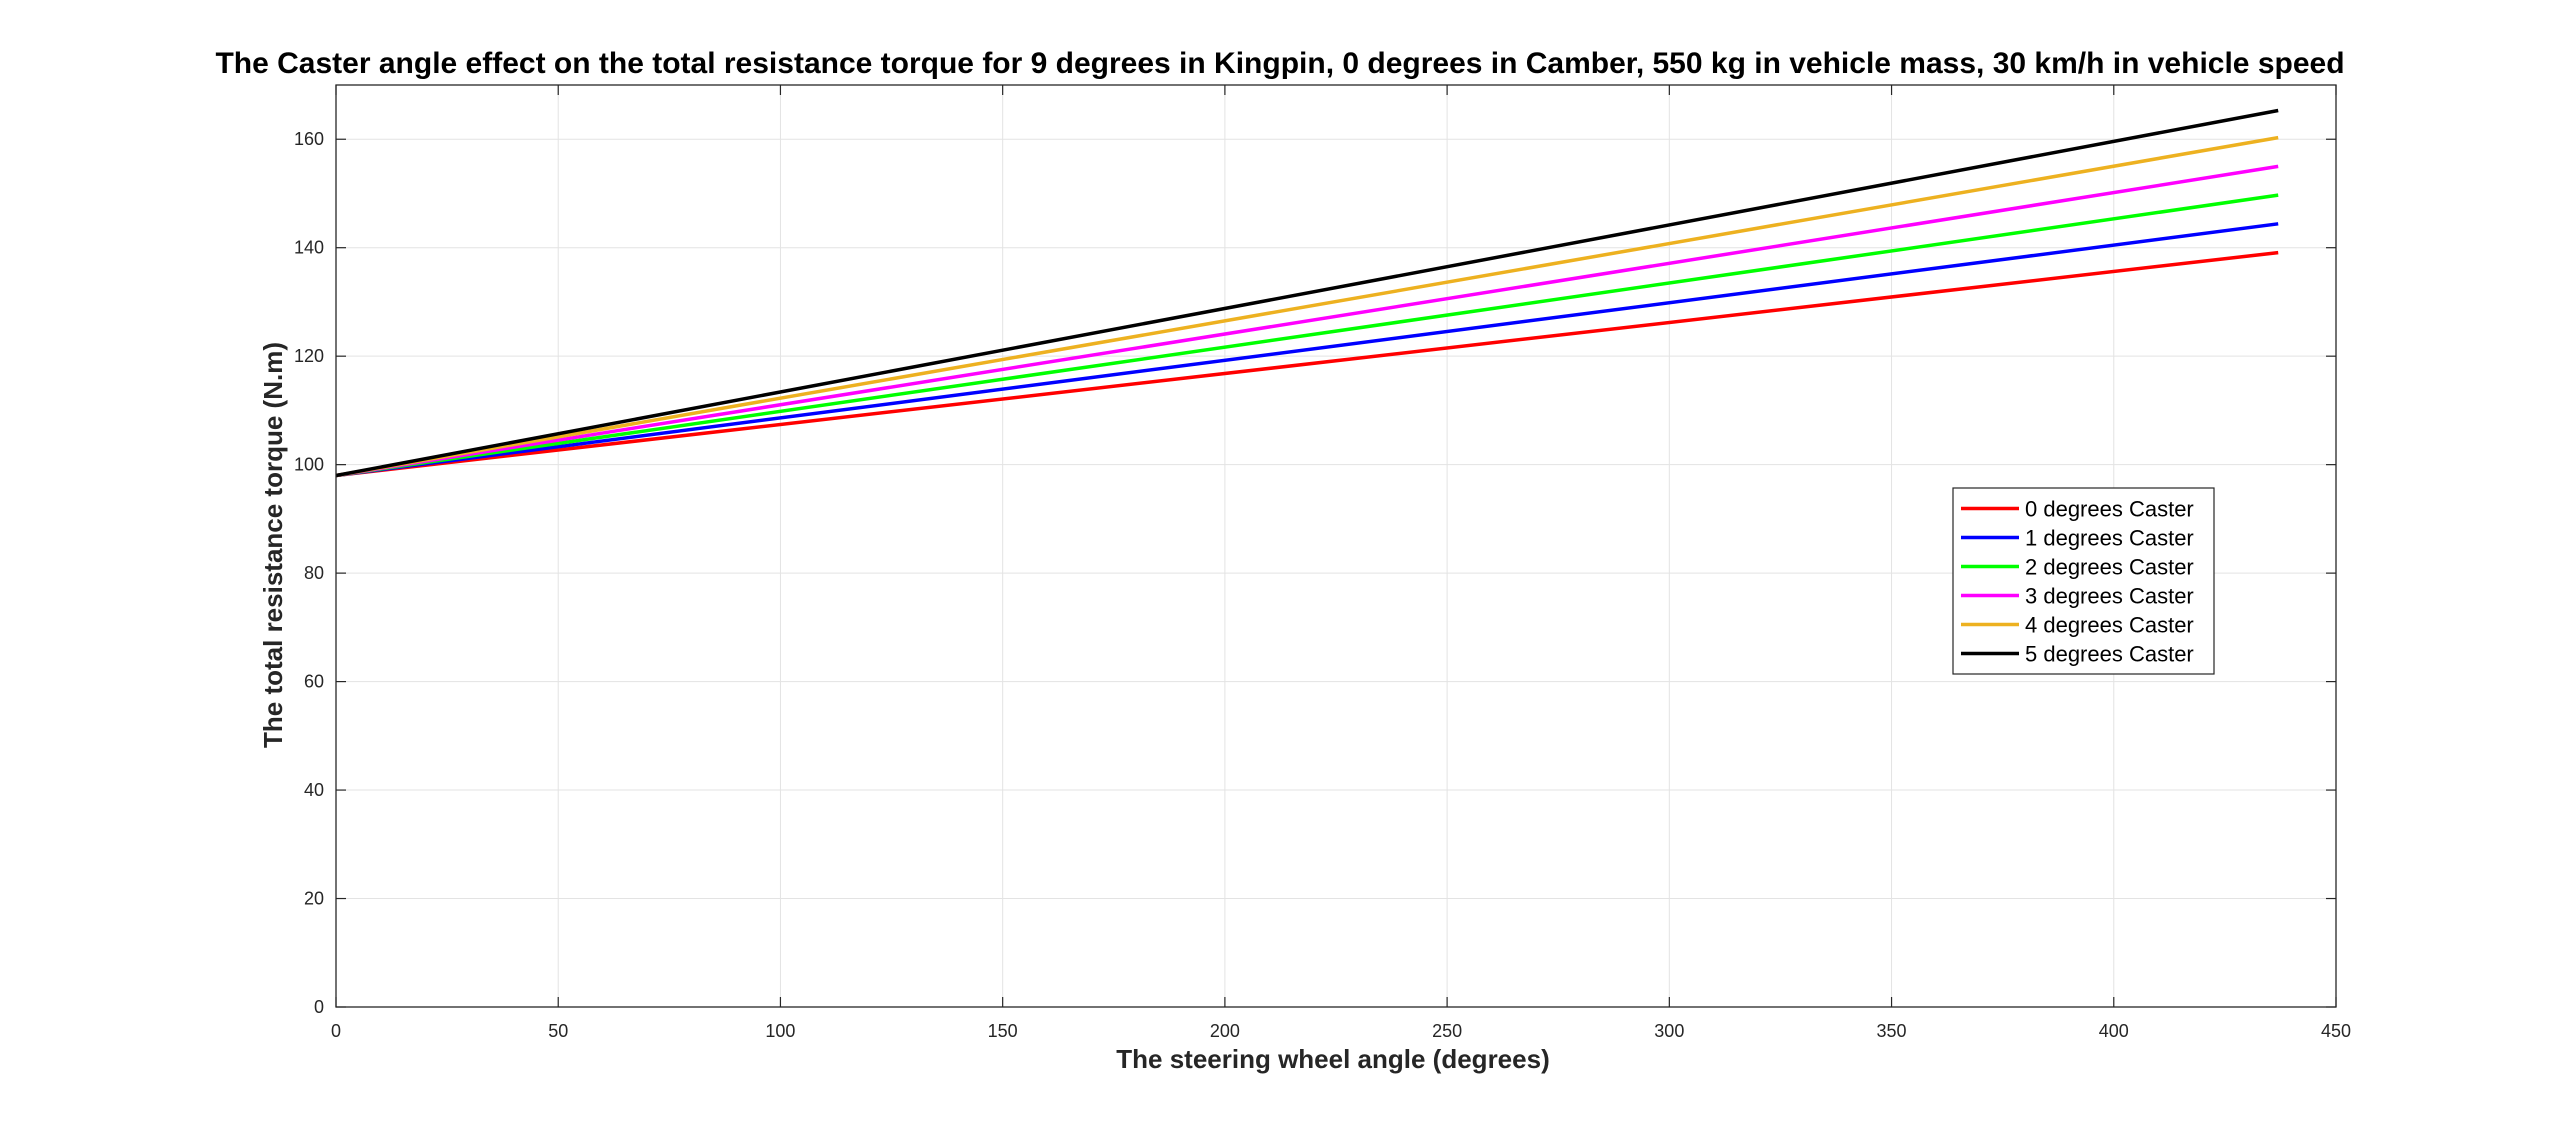 This screenshot has width=2560, height=1124. I want to click on x-tick-label: 450, so click(2336, 1031).